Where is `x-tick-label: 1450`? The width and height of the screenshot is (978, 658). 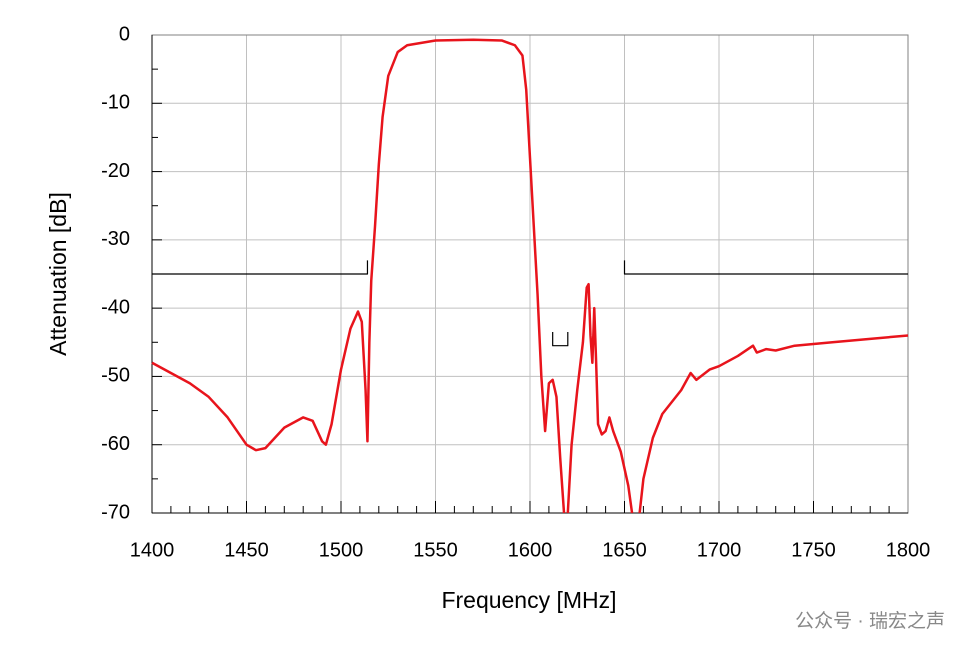 x-tick-label: 1450 is located at coordinates (246, 550).